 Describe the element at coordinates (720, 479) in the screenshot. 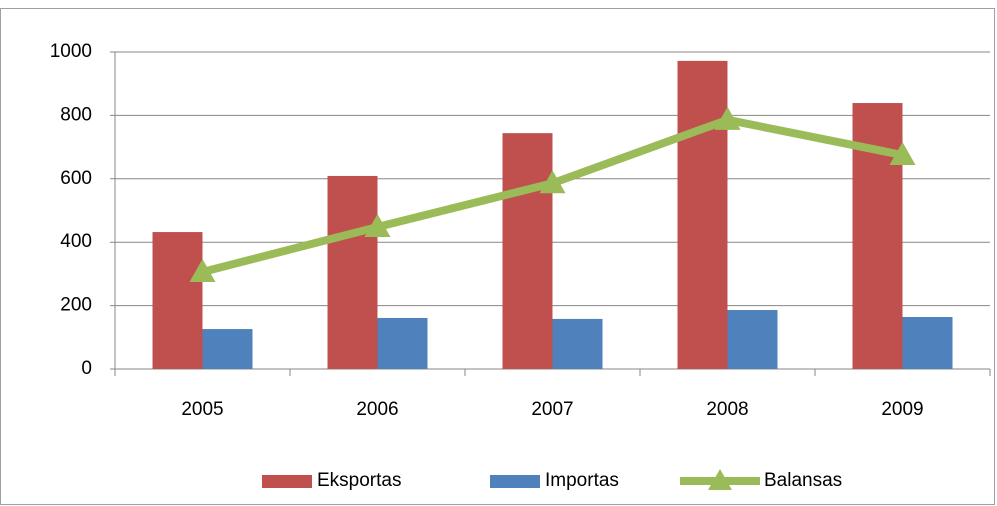

I see `legend-marker` at that location.